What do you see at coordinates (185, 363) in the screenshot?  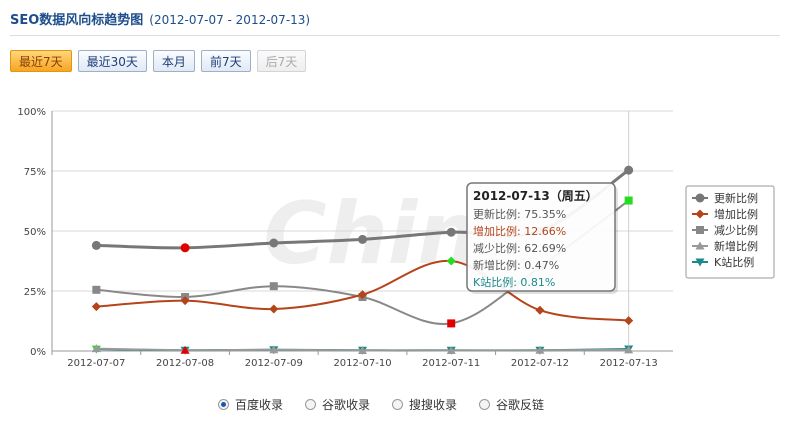 I see `x-tick-label: 2012-07-08` at bounding box center [185, 363].